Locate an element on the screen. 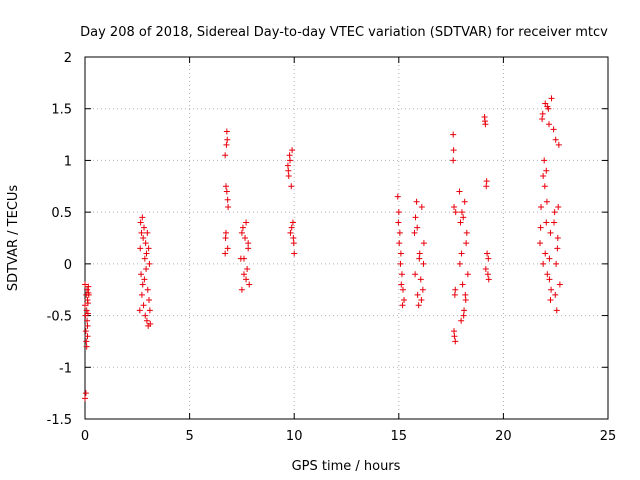  y-tick-label: -1 is located at coordinates (65, 368).